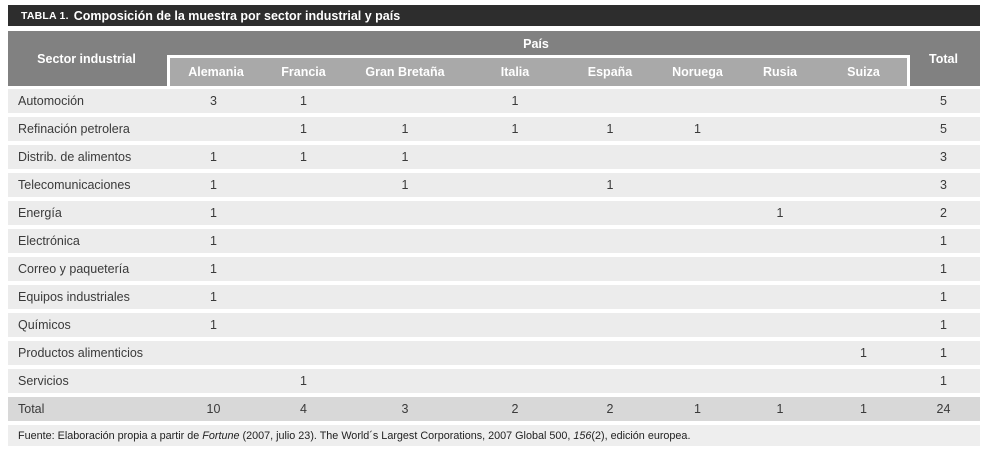 Image resolution: width=988 pixels, height=449 pixels. I want to click on sector-label: Equipos industriales, so click(74, 297).